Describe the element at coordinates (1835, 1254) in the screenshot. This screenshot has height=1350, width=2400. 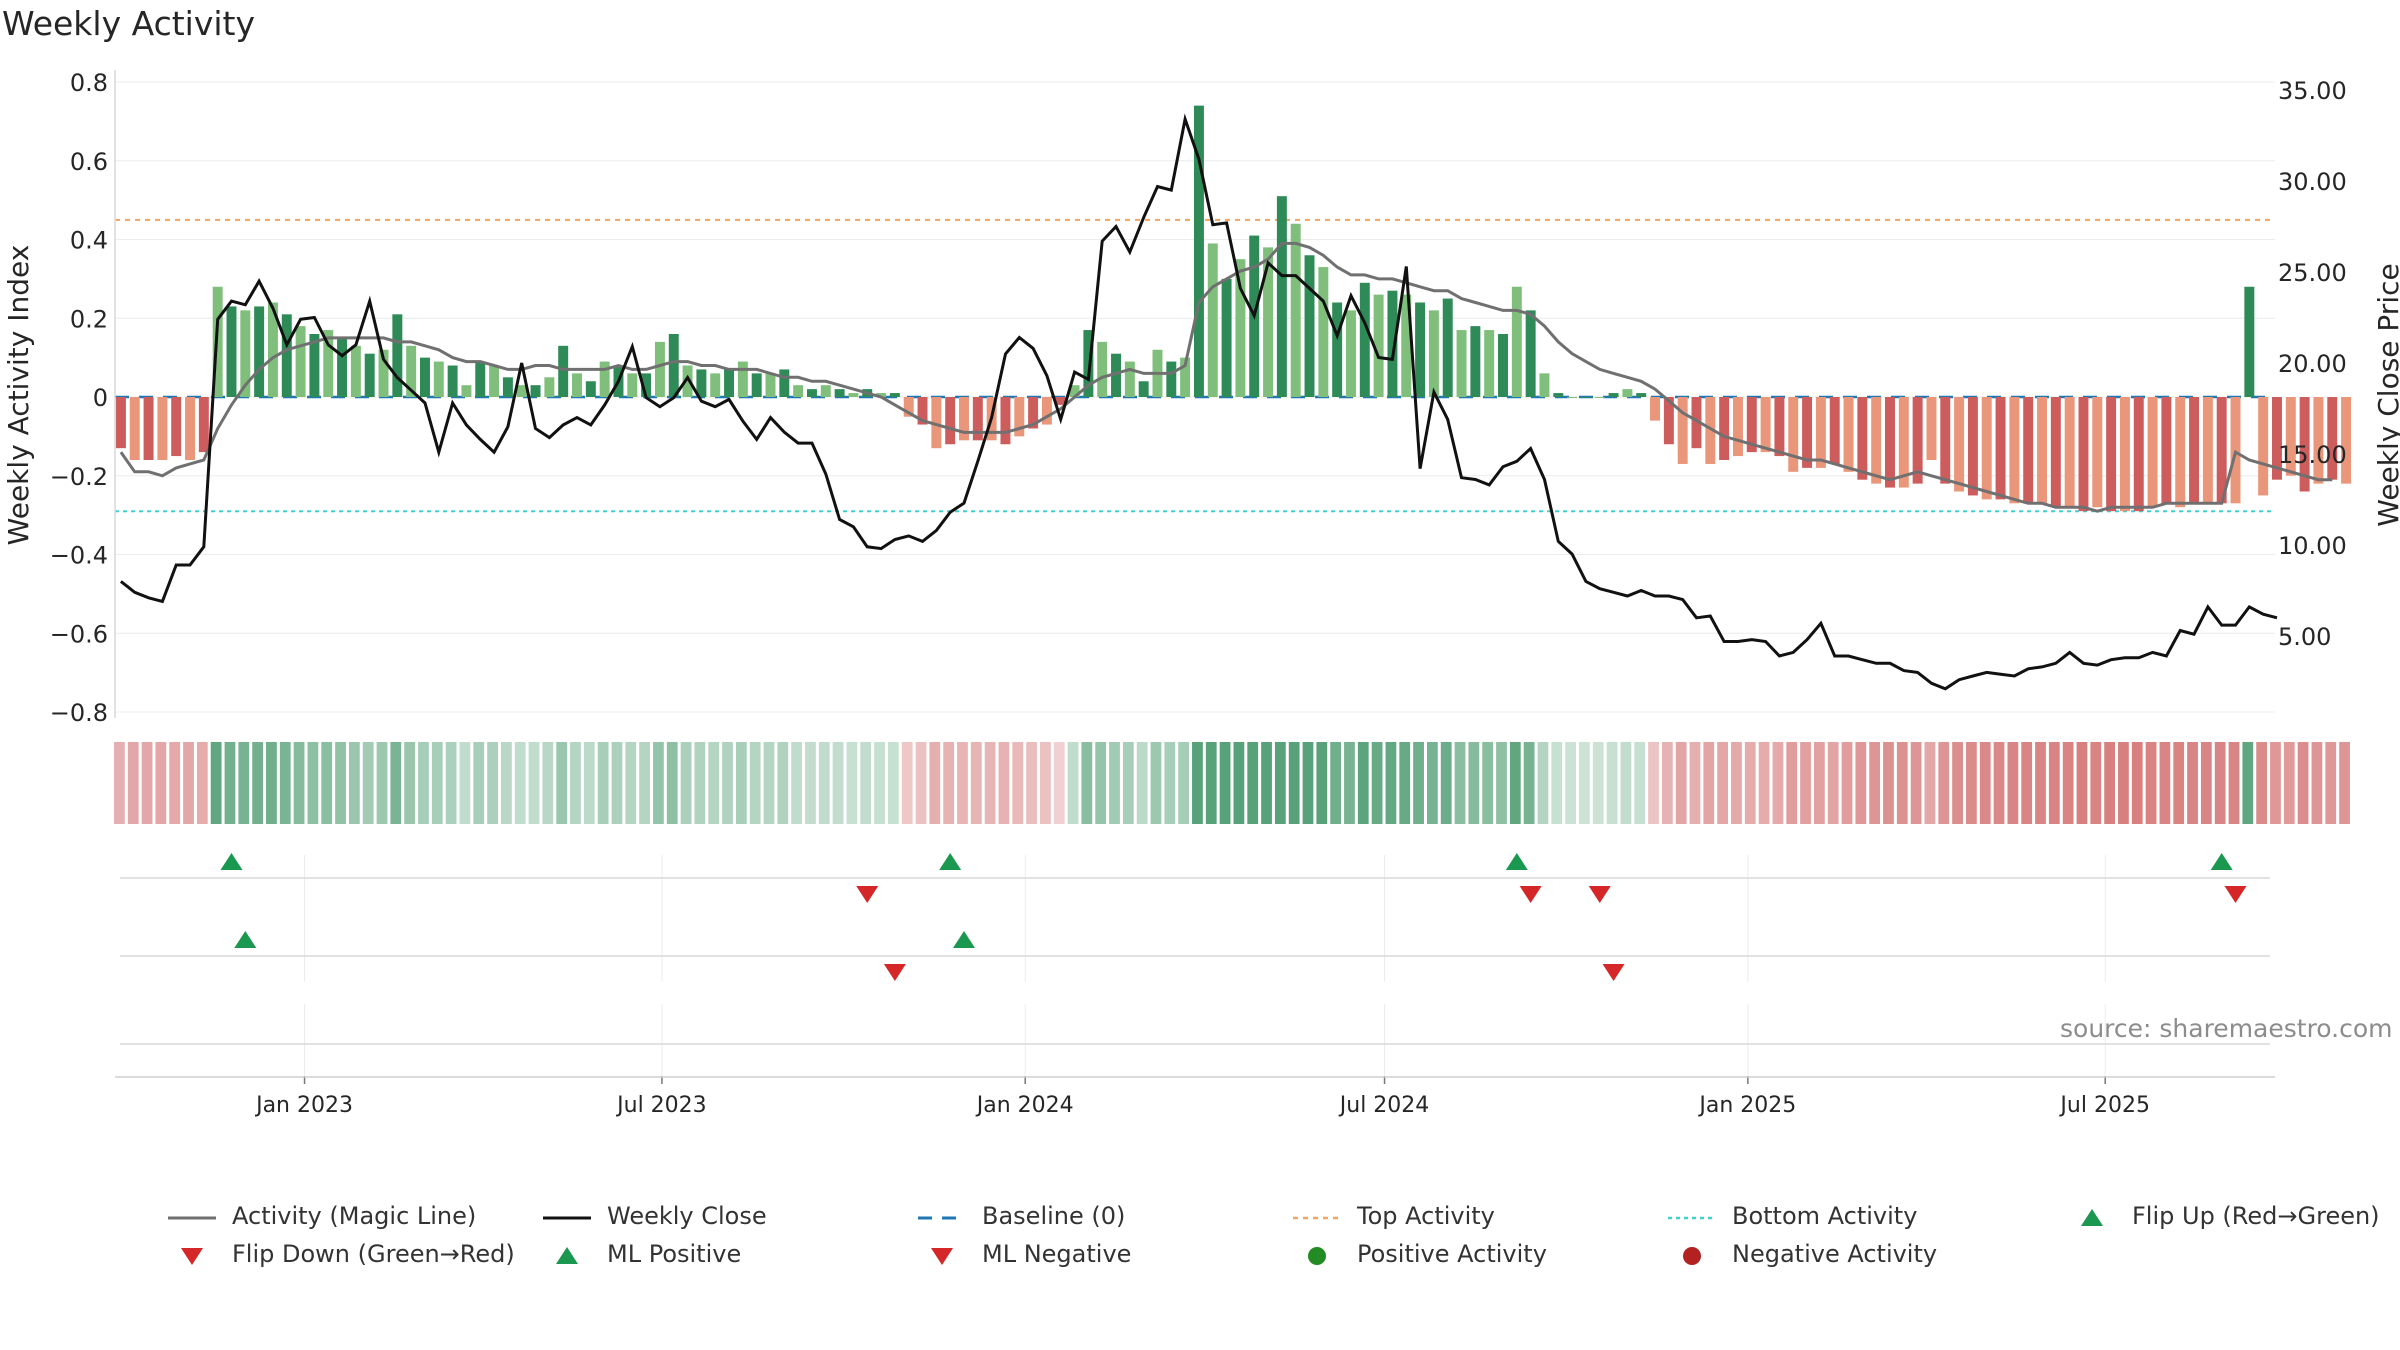
I see `legend-label: Negative Activity` at that location.